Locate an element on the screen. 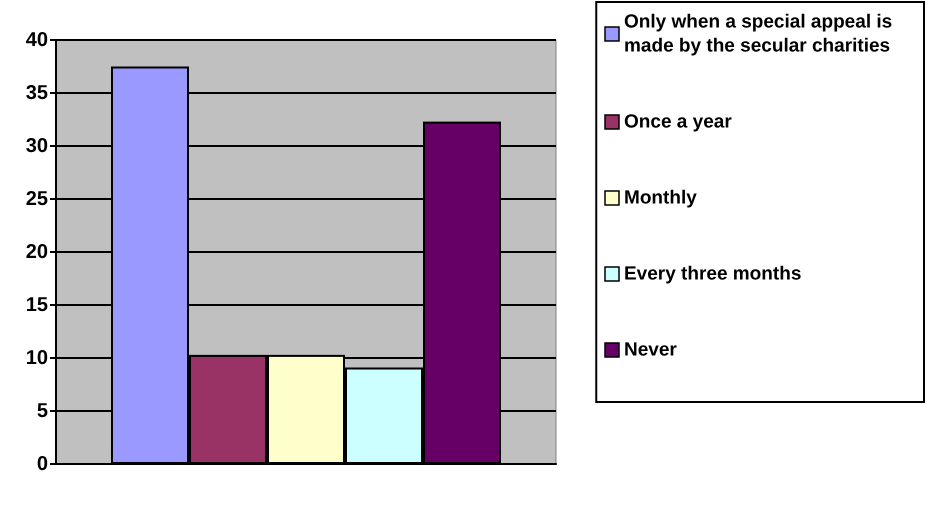  y-tick-label: 20 is located at coordinates (37, 252).